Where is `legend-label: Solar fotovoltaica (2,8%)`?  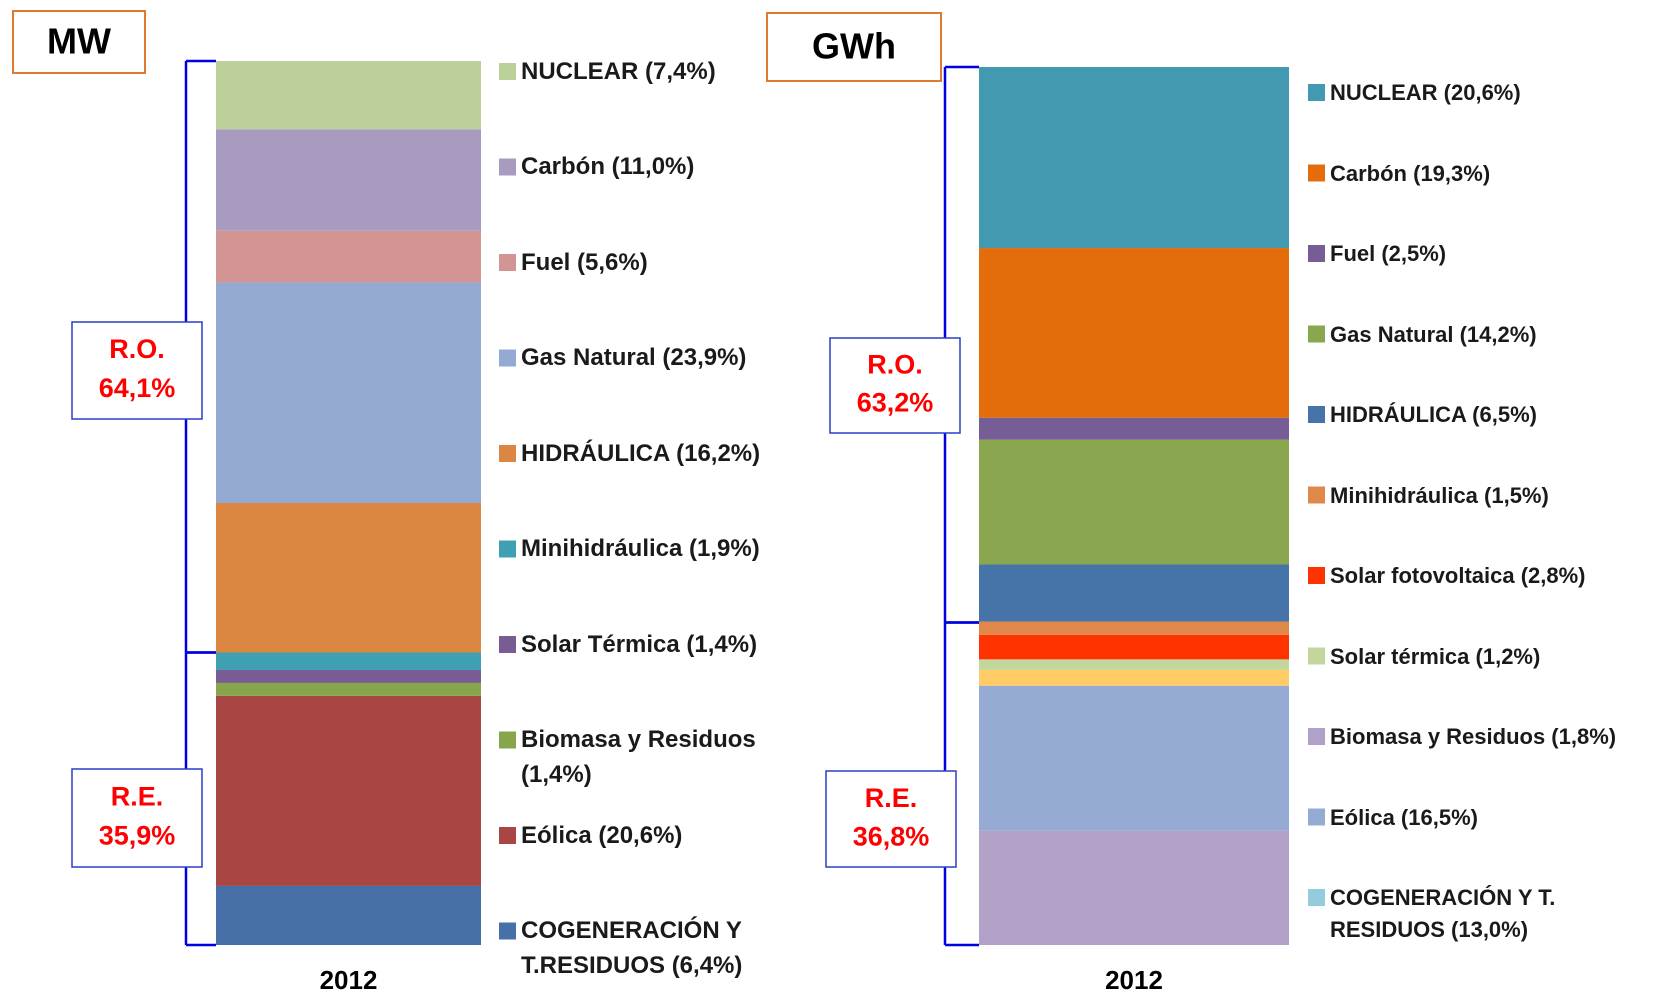
legend-label: Solar fotovoltaica (2,8%) is located at coordinates (1458, 576).